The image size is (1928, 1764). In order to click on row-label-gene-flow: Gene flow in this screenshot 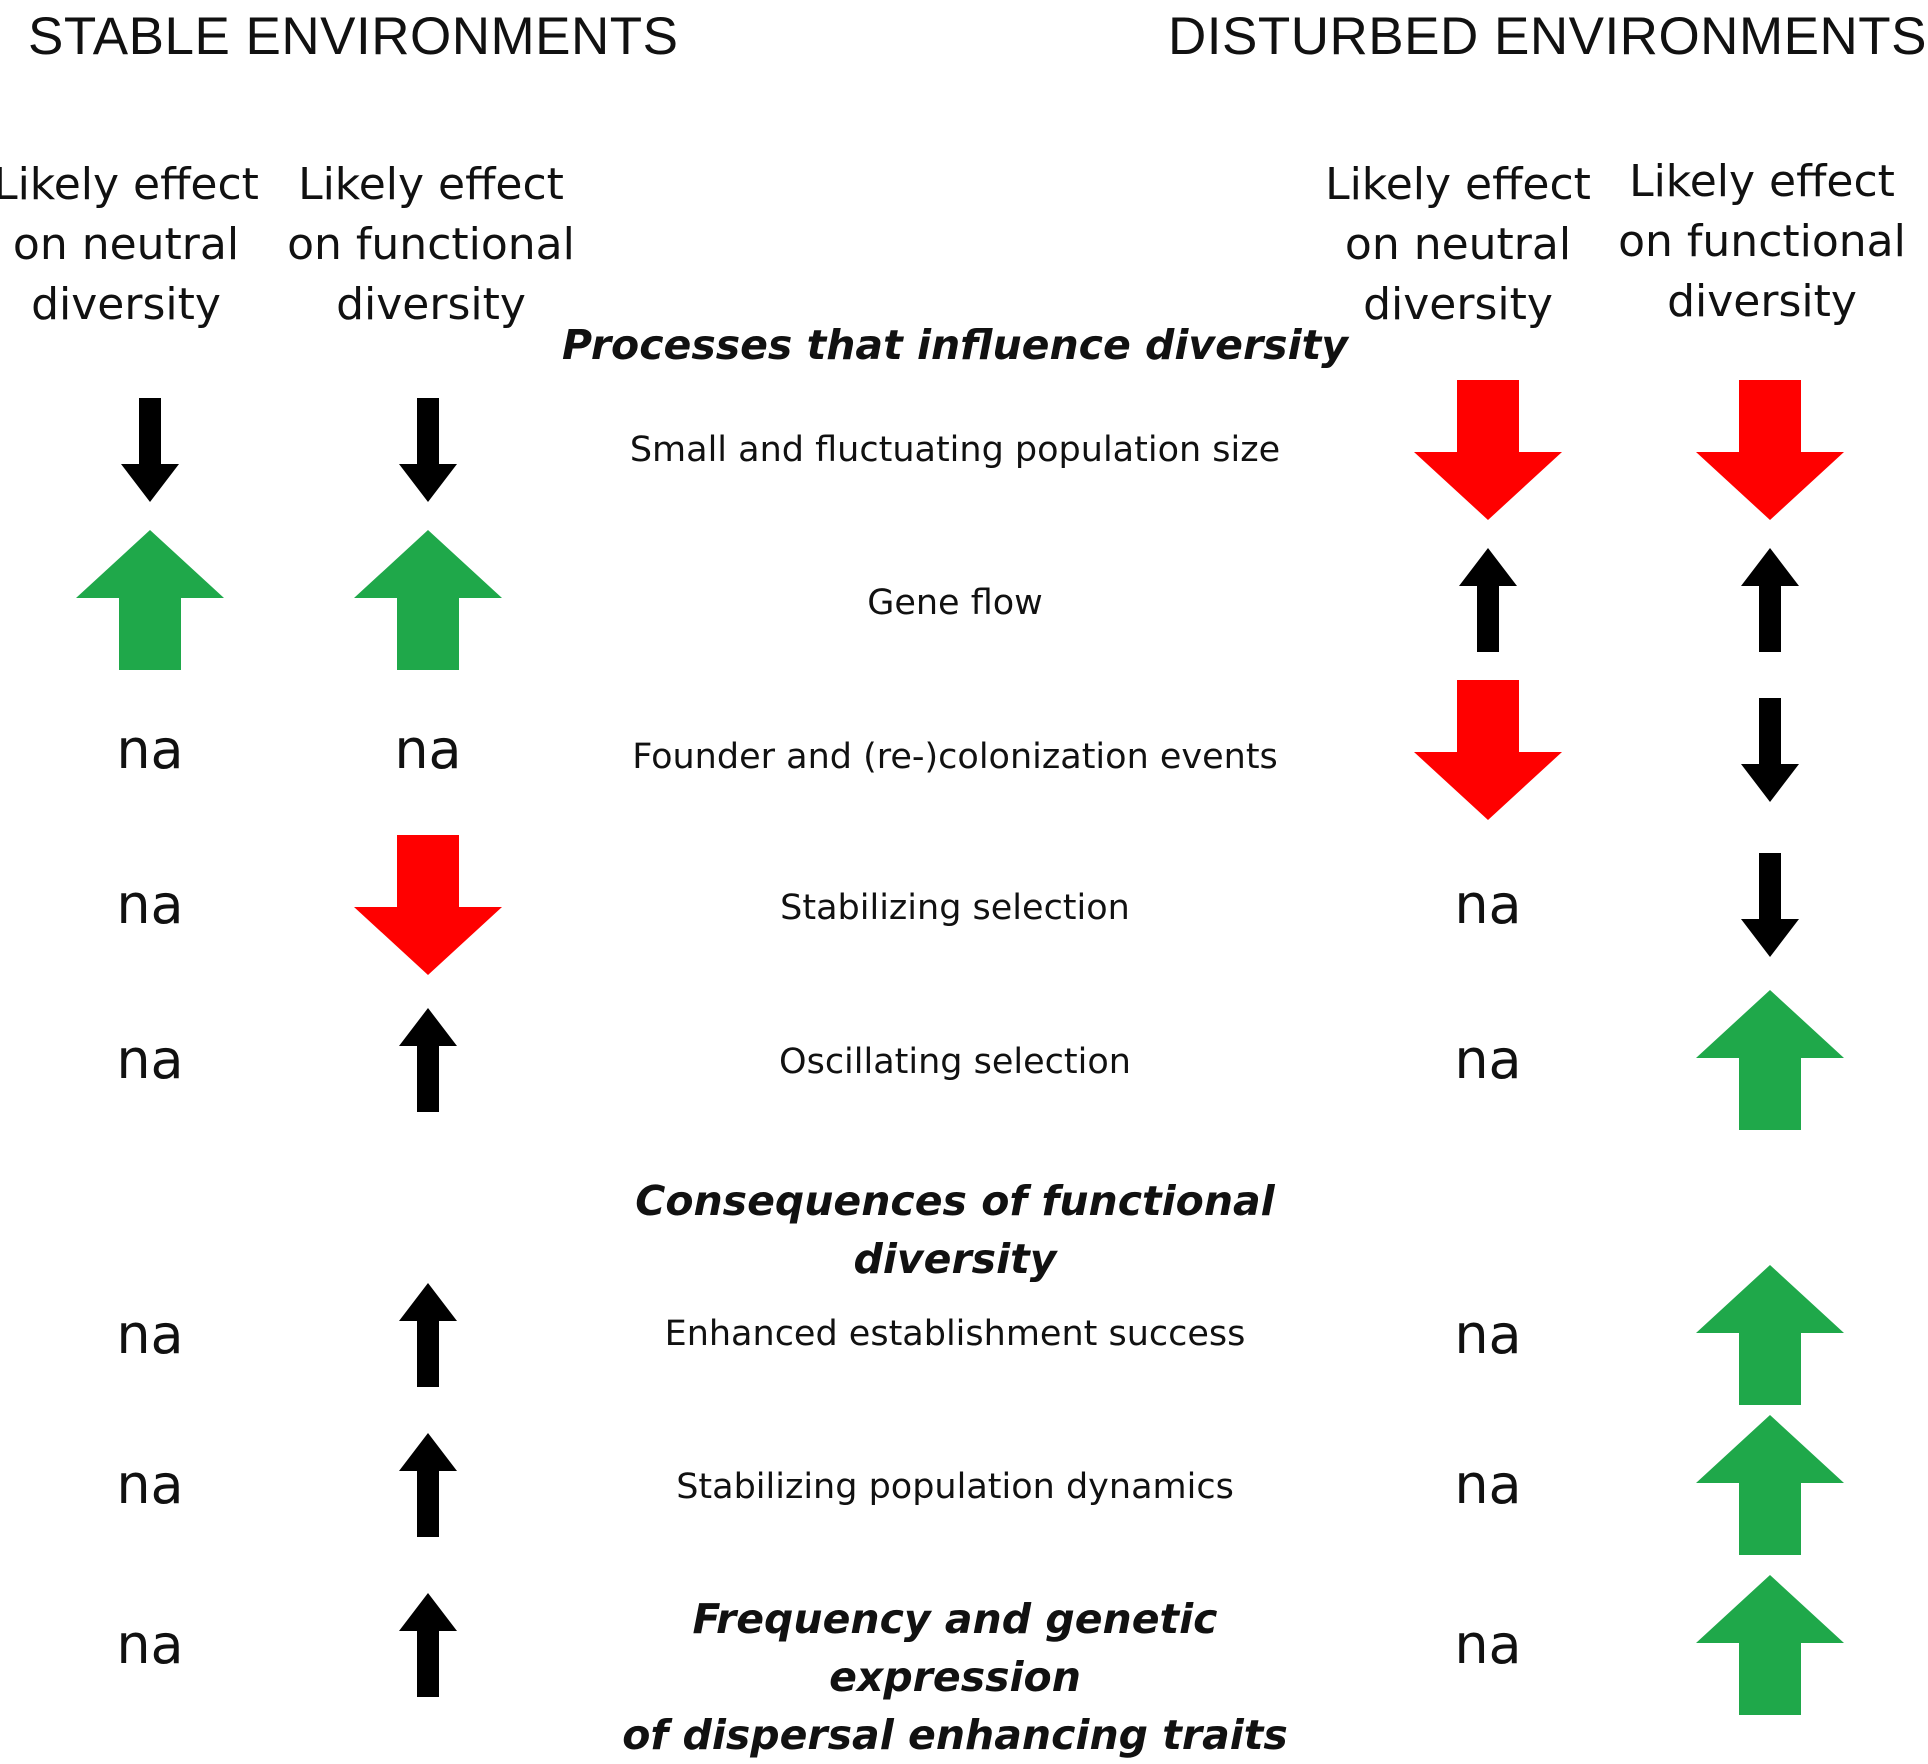, I will do `click(955, 603)`.